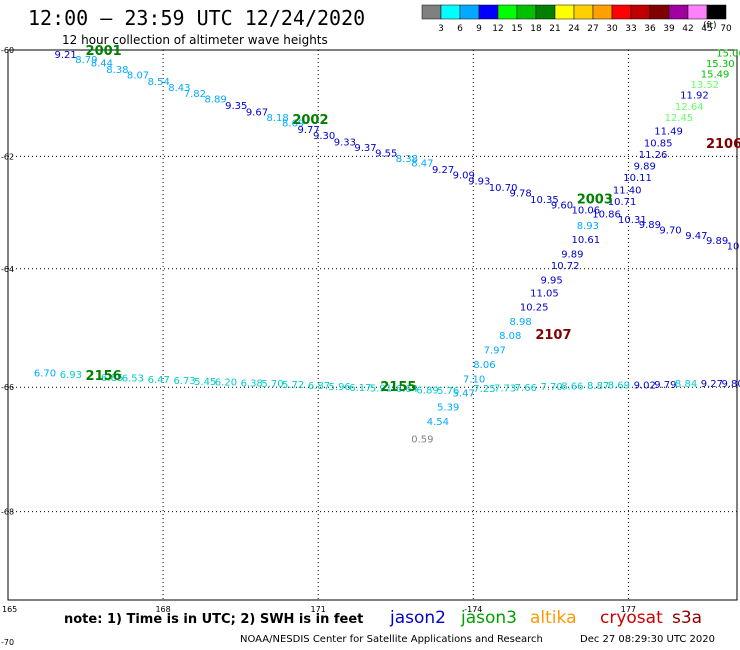 The width and height of the screenshot is (740, 650). Describe the element at coordinates (592, 29) in the screenshot. I see `legend-tick: 27` at that location.